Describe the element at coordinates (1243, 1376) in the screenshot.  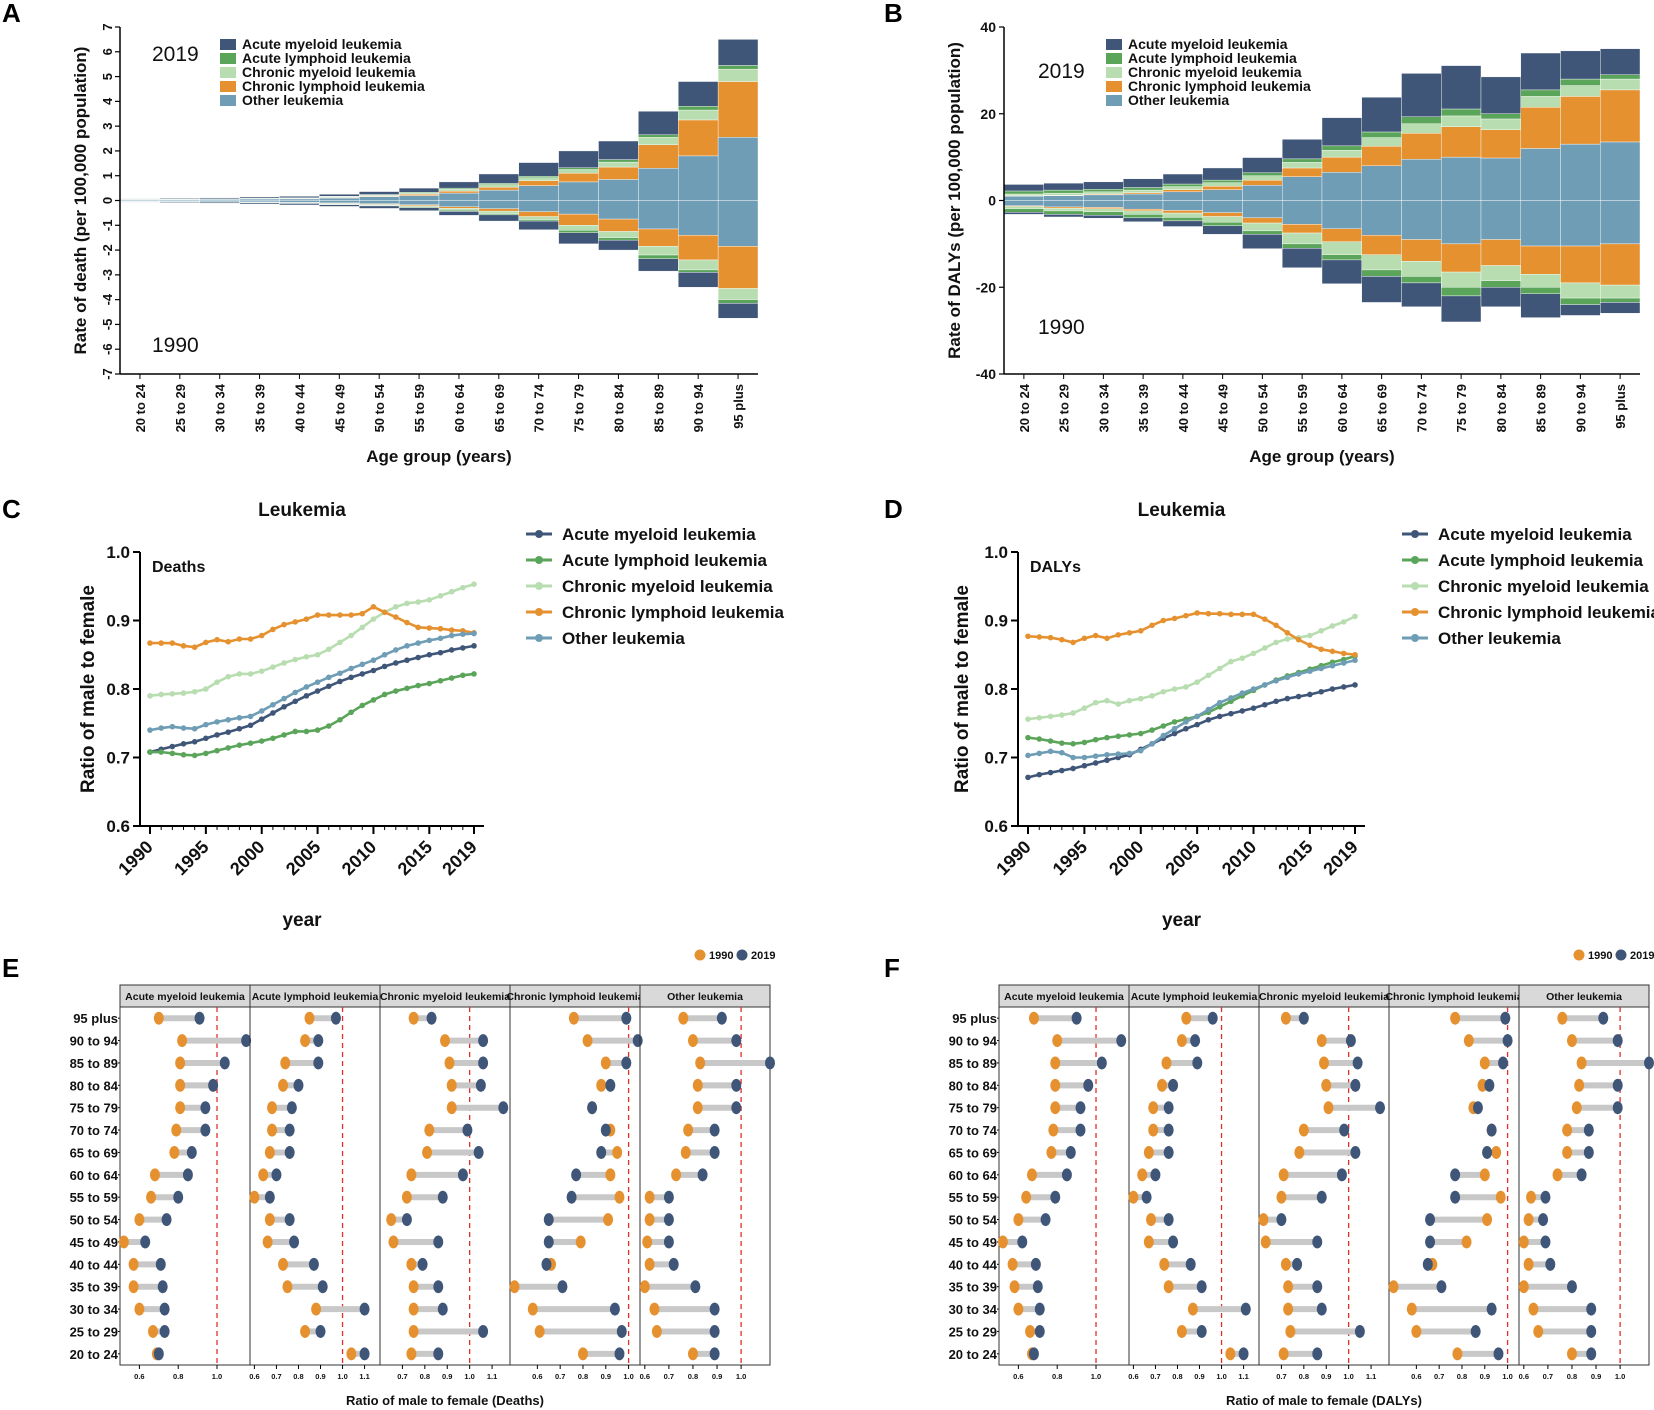
I see `x-tick-label: 1.1` at that location.